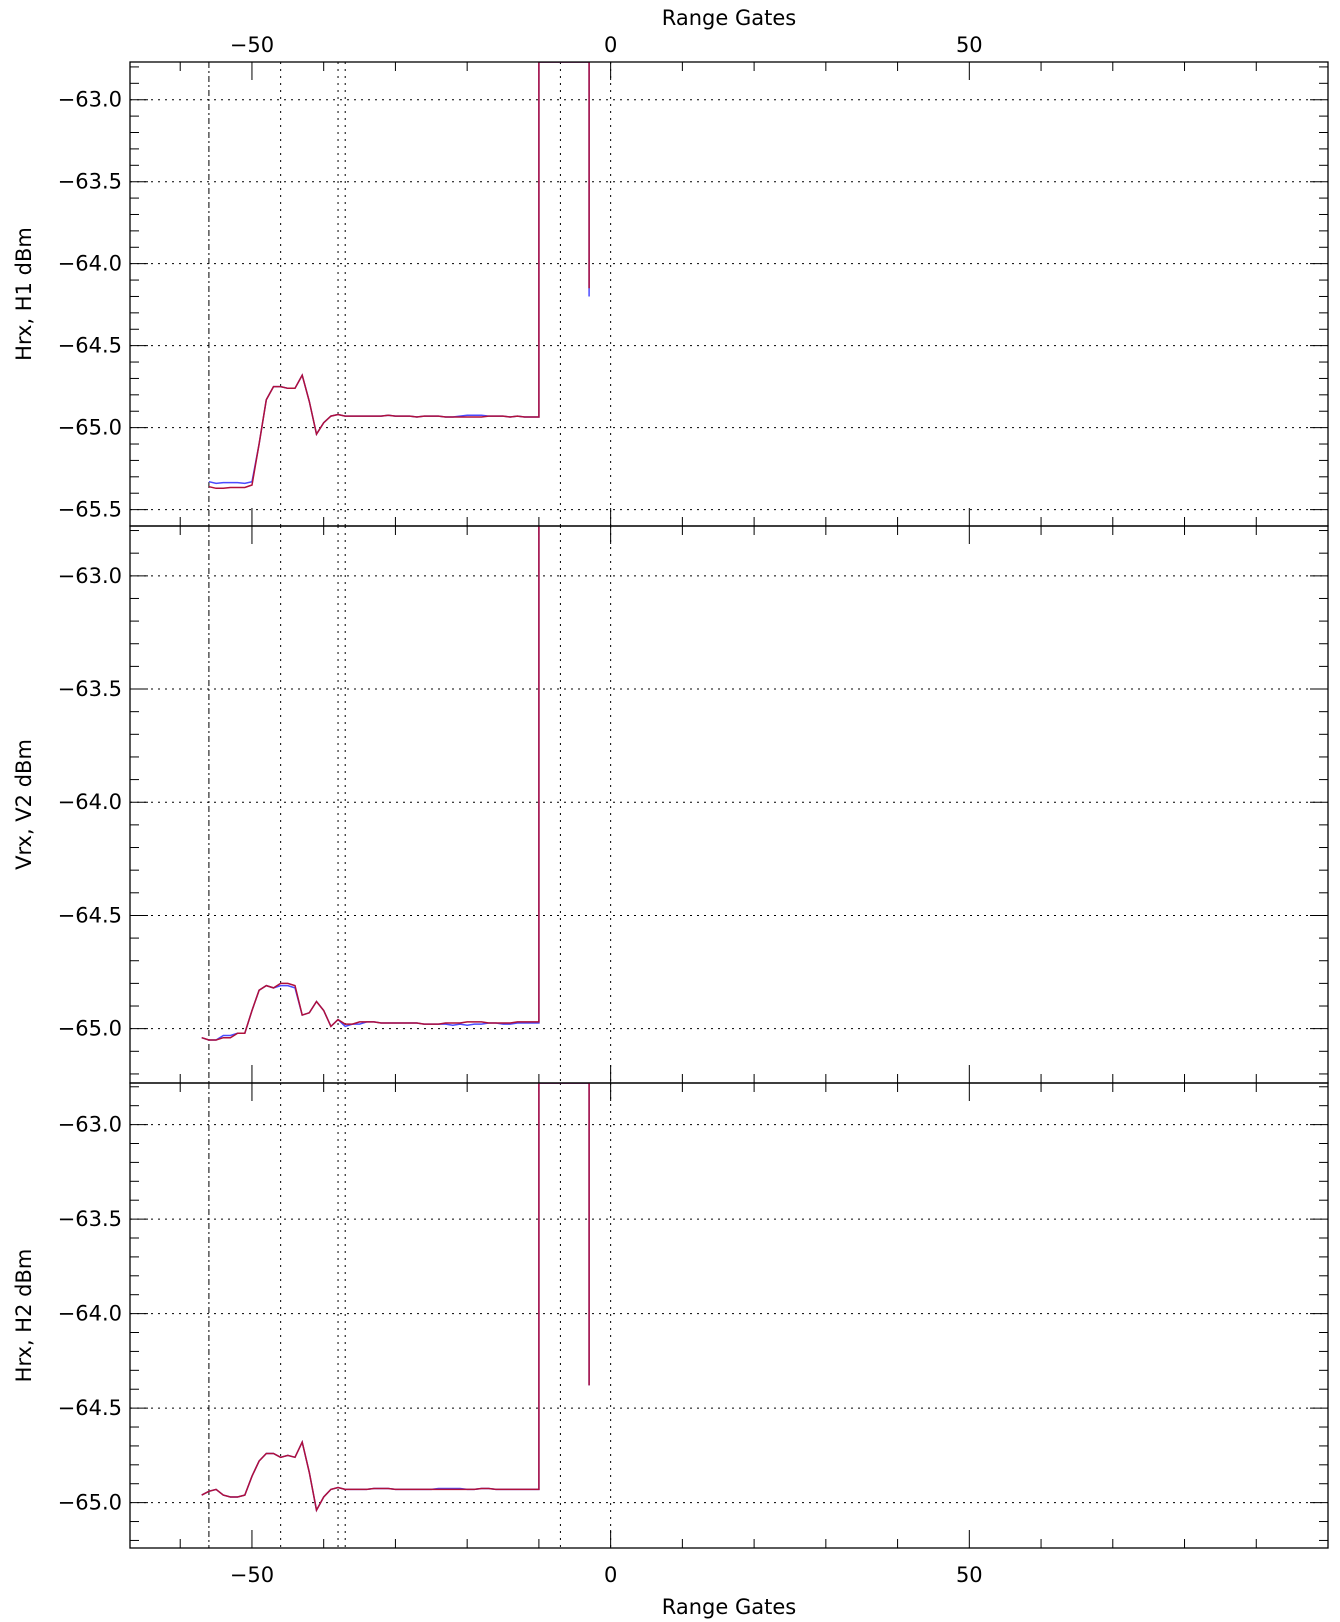 The height and width of the screenshot is (1622, 1340). I want to click on x-axis-title-top: Range Gates, so click(729, 18).